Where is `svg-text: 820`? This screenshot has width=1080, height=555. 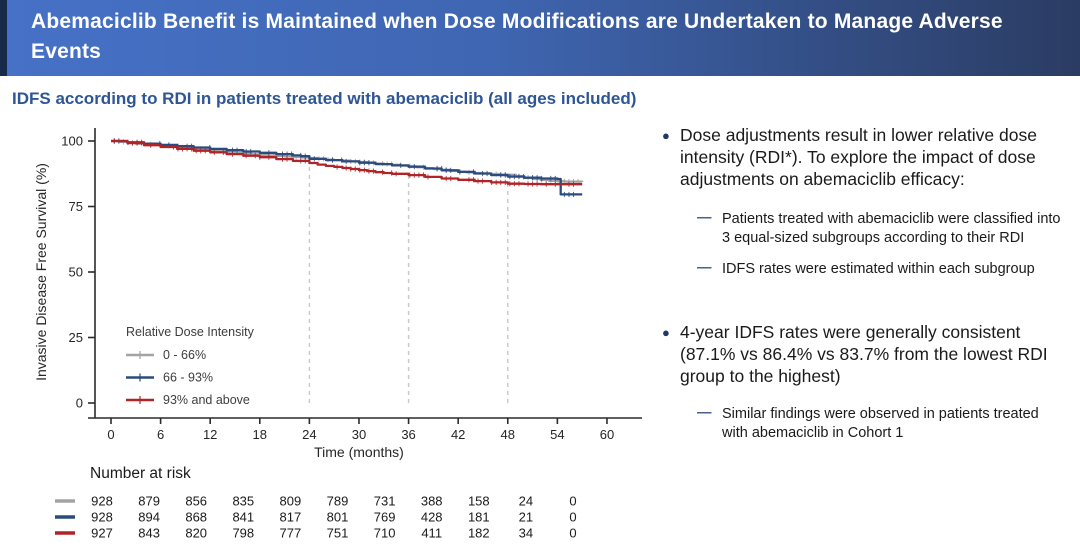
svg-text: 820 is located at coordinates (196, 533).